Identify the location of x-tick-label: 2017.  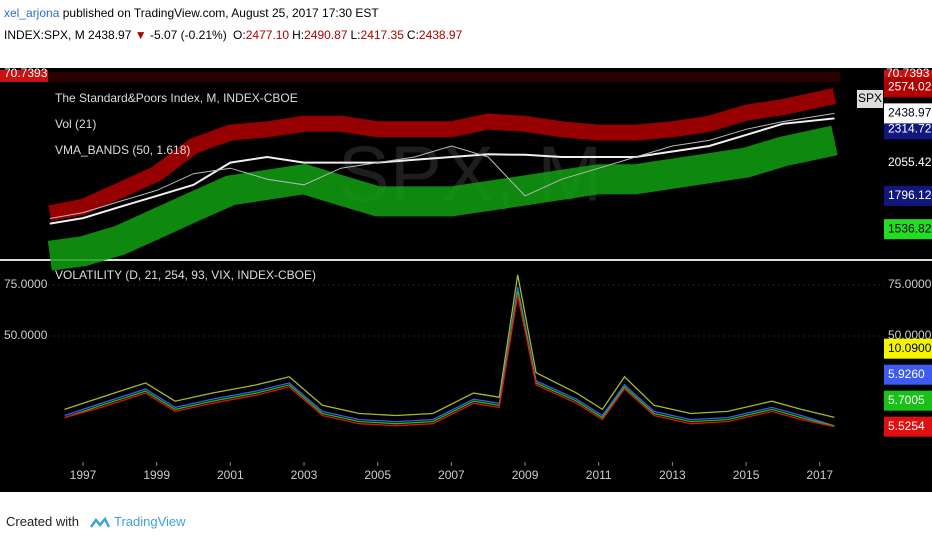
(819, 475).